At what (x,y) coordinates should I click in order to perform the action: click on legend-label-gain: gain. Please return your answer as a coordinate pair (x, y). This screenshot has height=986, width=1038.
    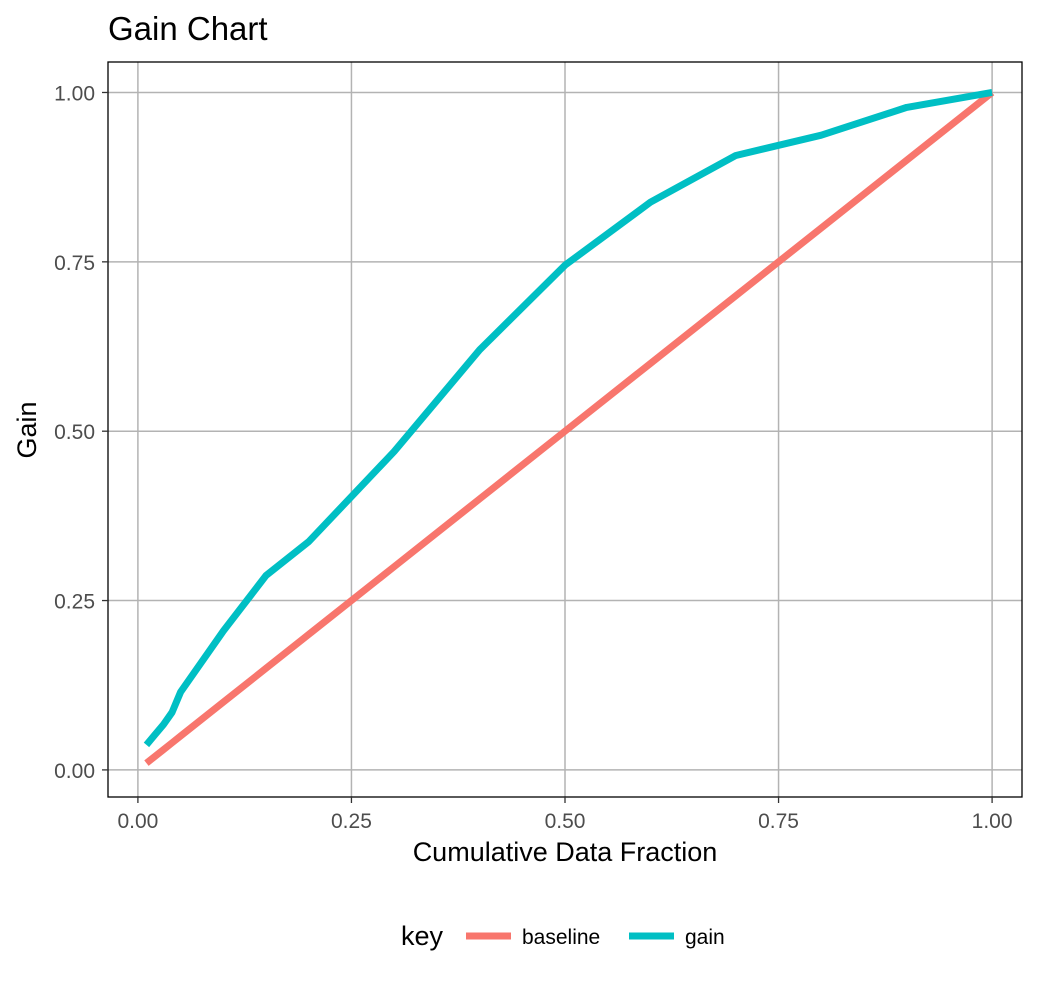
    Looking at the image, I should click on (705, 937).